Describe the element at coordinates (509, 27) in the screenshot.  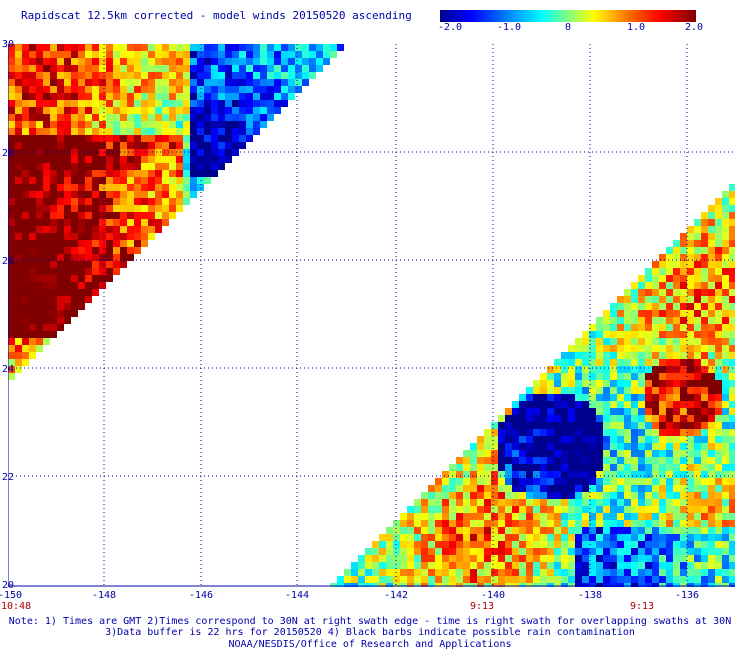
I see `colorbar-label-neg1: -1.0` at that location.